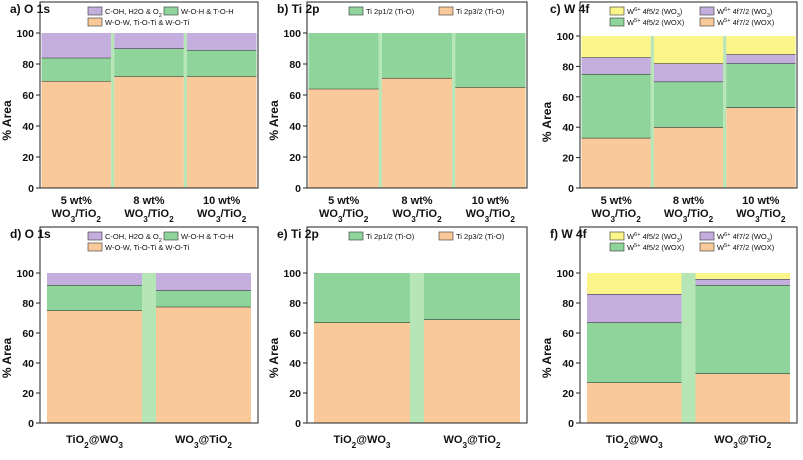 The image size is (803, 460). I want to click on x-tick-label: TiO2@WO3, so click(94, 442).